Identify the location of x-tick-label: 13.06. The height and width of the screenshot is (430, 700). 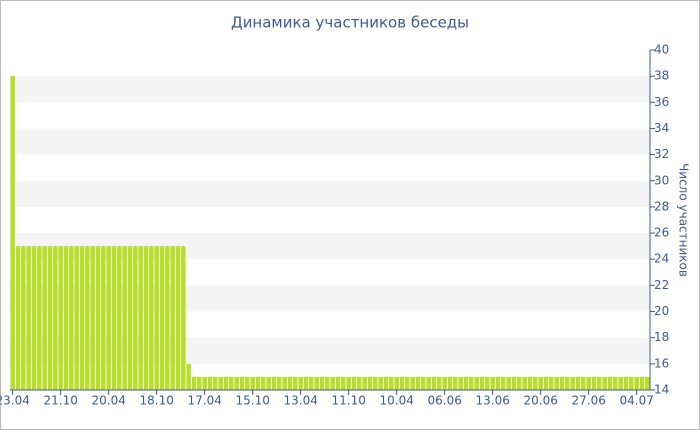
(492, 401).